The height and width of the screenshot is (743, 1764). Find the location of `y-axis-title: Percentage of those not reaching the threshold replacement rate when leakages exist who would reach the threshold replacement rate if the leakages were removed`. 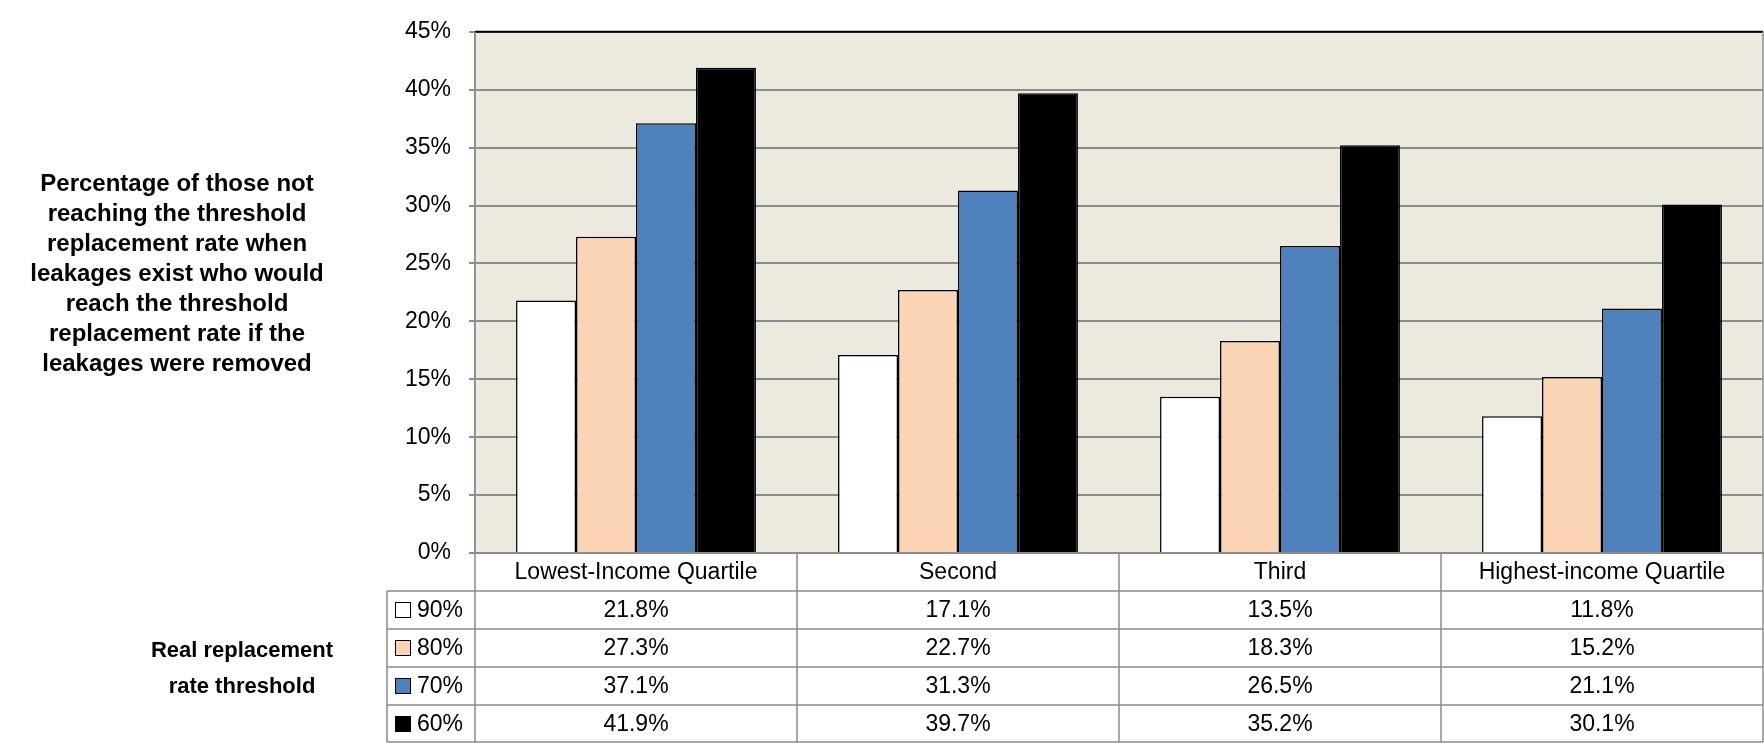

y-axis-title: Percentage of those not reaching the threshold replacement rate when leakages exist who would reach the threshold replacement rate if the leakages were removed is located at coordinates (177, 273).